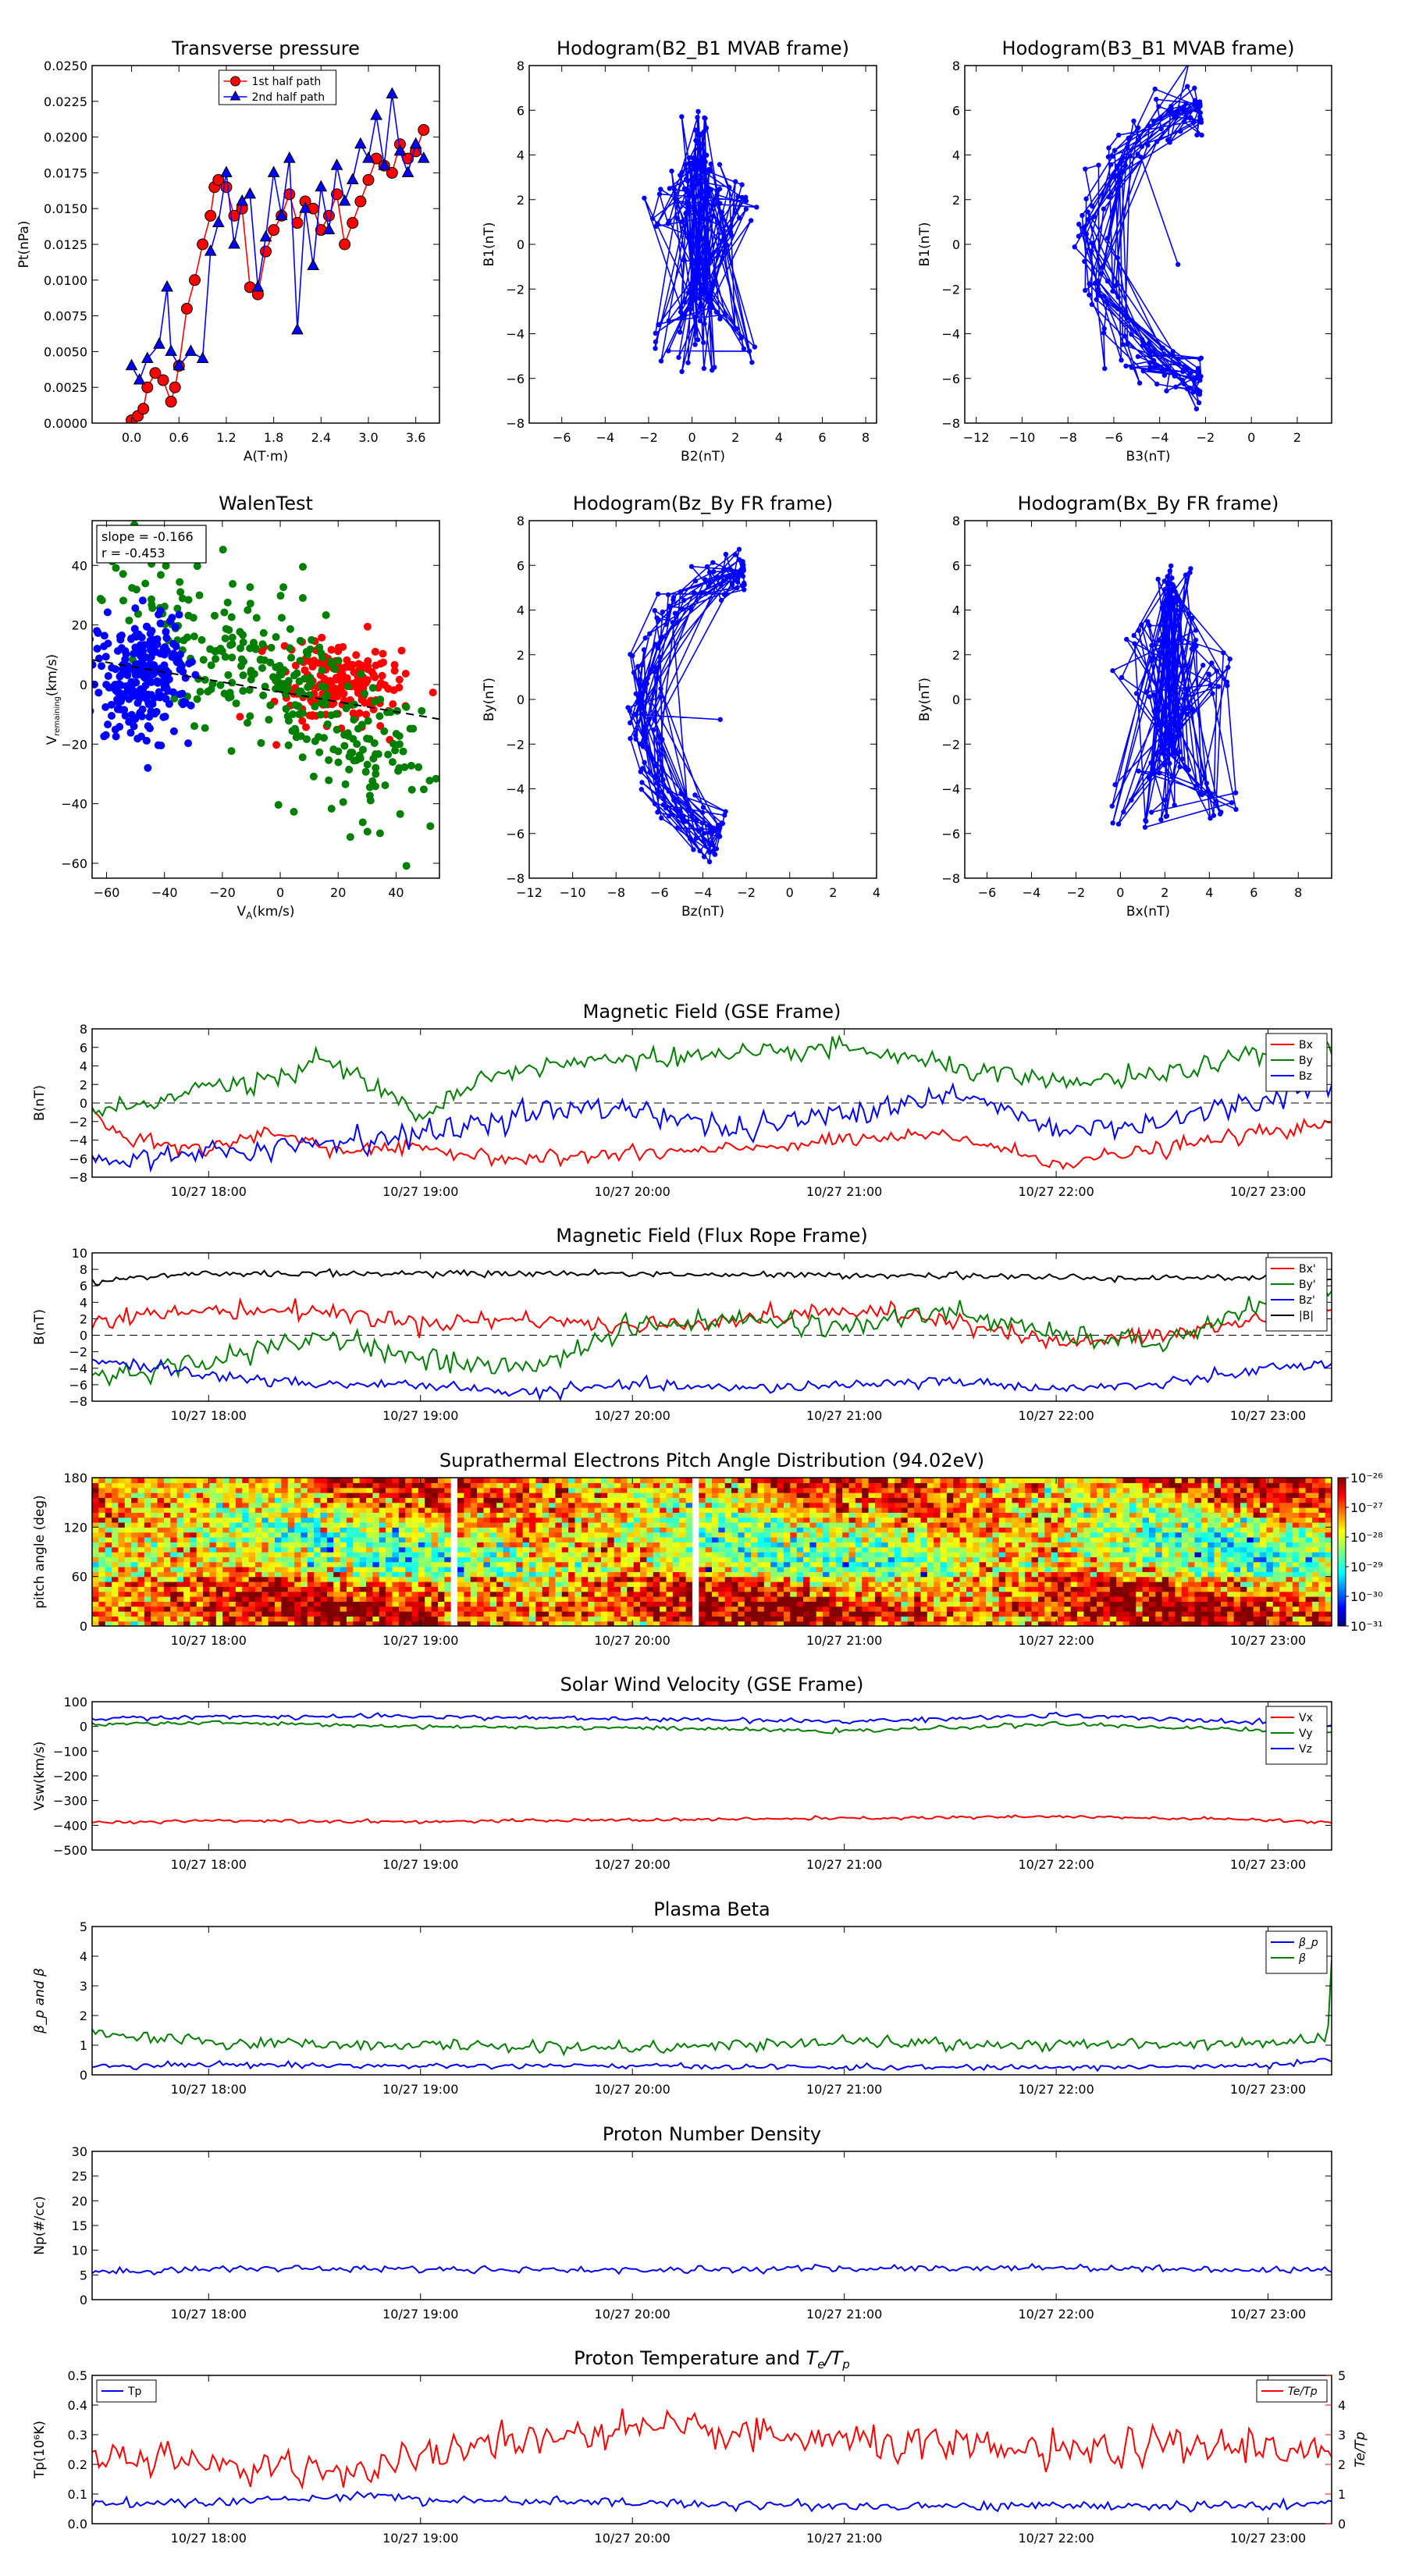 Image resolution: width=1405 pixels, height=2576 pixels. What do you see at coordinates (420, 1415) in the screenshot?
I see `x-tick-label: 10/27 19:00` at bounding box center [420, 1415].